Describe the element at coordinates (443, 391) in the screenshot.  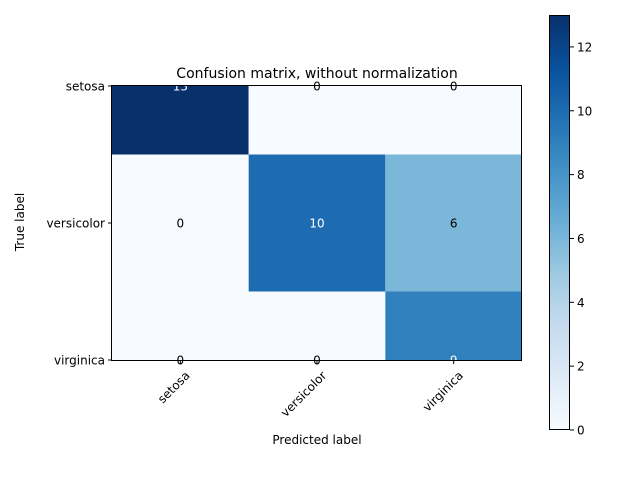
I see `x-tick-label: virginica` at that location.